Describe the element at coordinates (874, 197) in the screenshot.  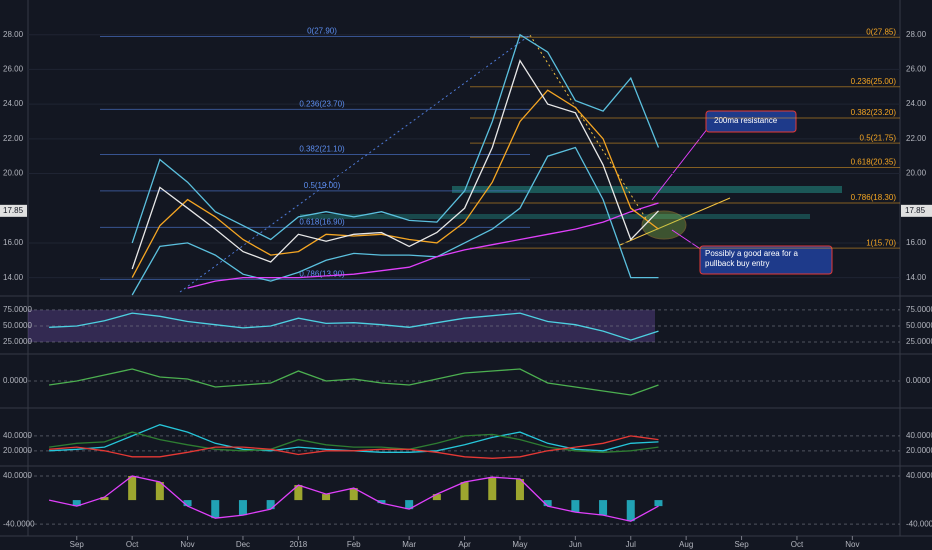
I see `fib-label: 0.786(18.30)` at that location.